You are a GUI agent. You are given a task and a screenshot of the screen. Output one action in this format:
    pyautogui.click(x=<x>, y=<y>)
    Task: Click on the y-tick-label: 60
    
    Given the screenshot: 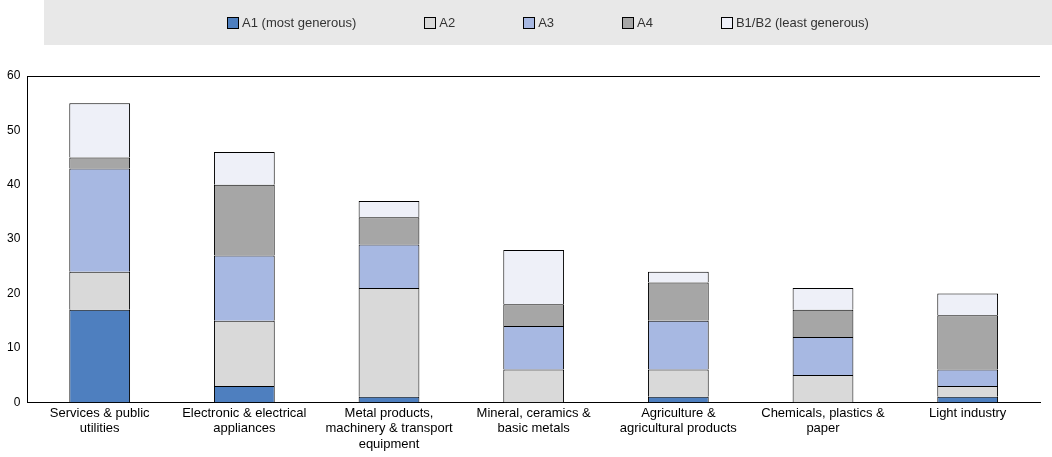 What is the action you would take?
    pyautogui.click(x=13, y=75)
    